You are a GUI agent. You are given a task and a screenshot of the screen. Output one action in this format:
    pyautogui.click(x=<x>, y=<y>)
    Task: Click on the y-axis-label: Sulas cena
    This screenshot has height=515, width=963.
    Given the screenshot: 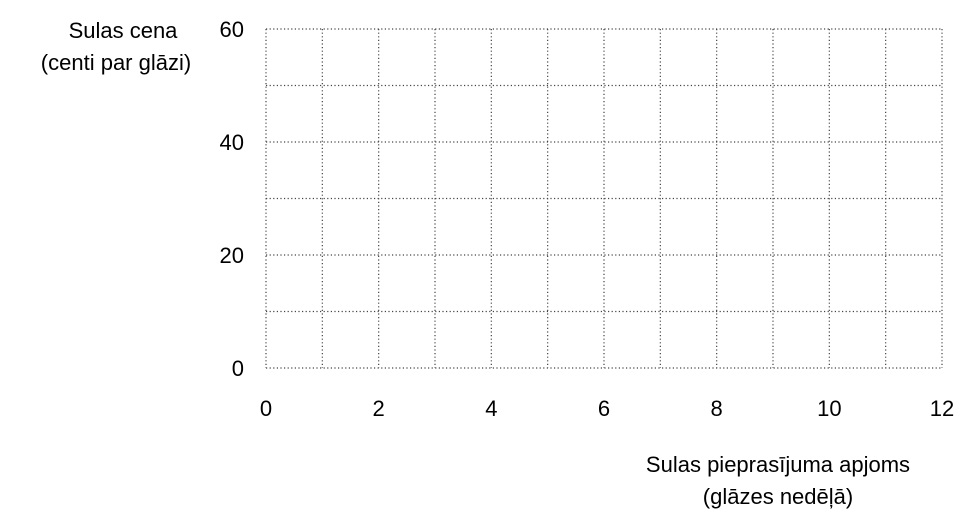 What is the action you would take?
    pyautogui.click(x=124, y=30)
    